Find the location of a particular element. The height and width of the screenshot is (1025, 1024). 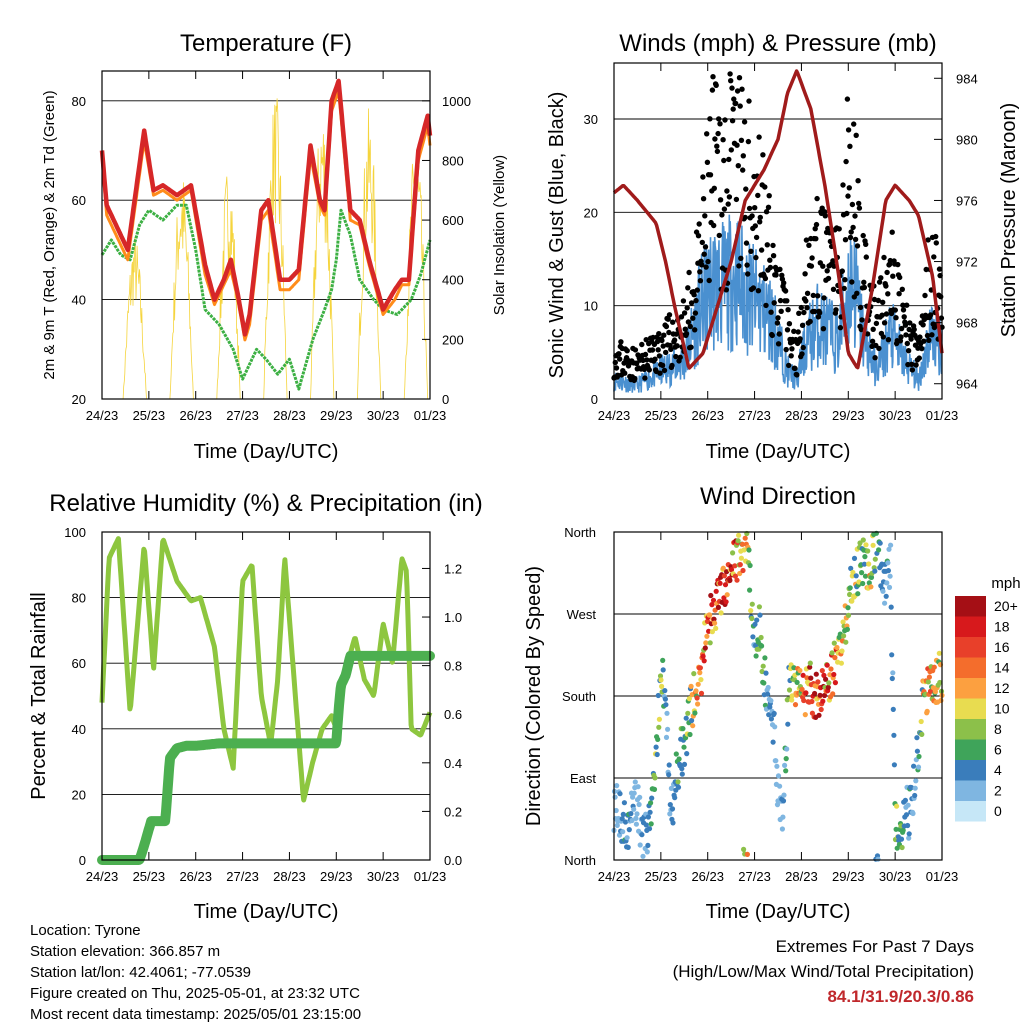

y-tick-label-right: 600 is located at coordinates (453, 220).